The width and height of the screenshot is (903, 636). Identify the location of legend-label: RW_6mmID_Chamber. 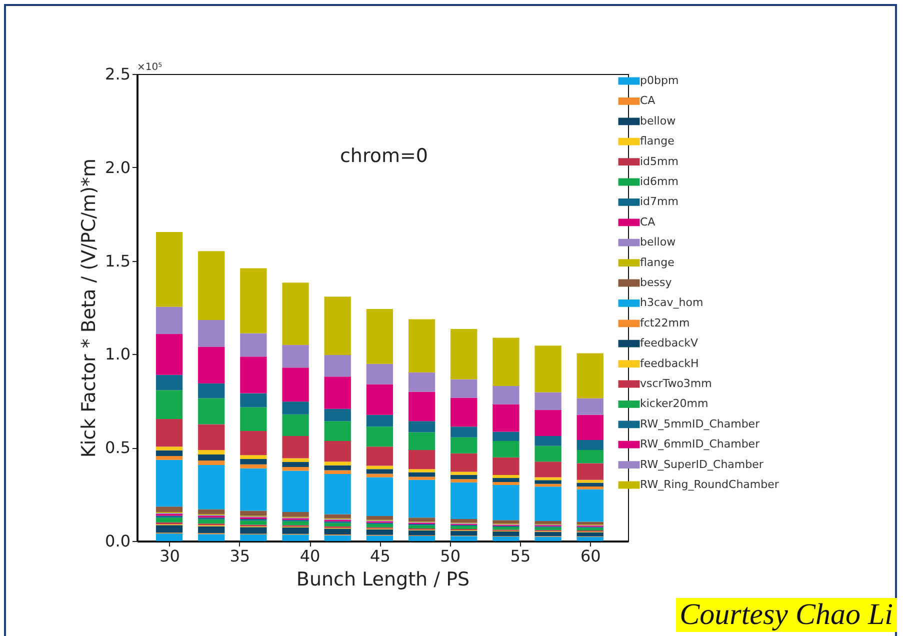
(700, 444).